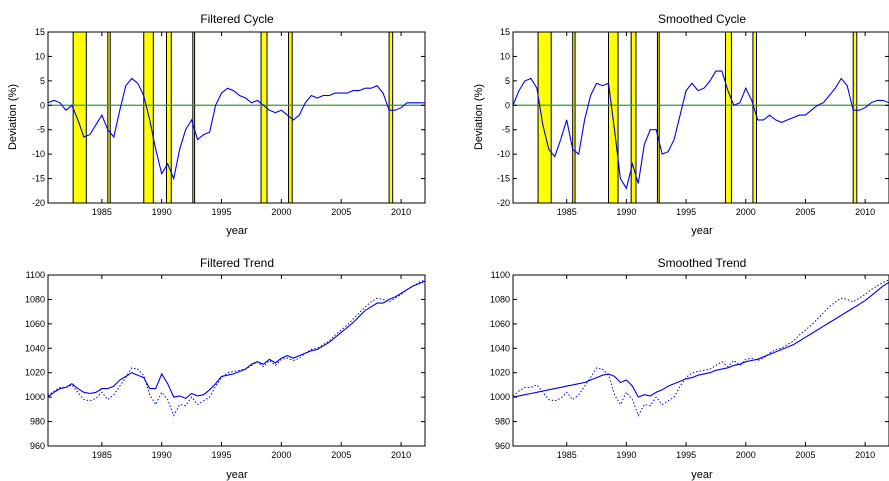  What do you see at coordinates (237, 263) in the screenshot?
I see `chart-title: Filtered Trend` at bounding box center [237, 263].